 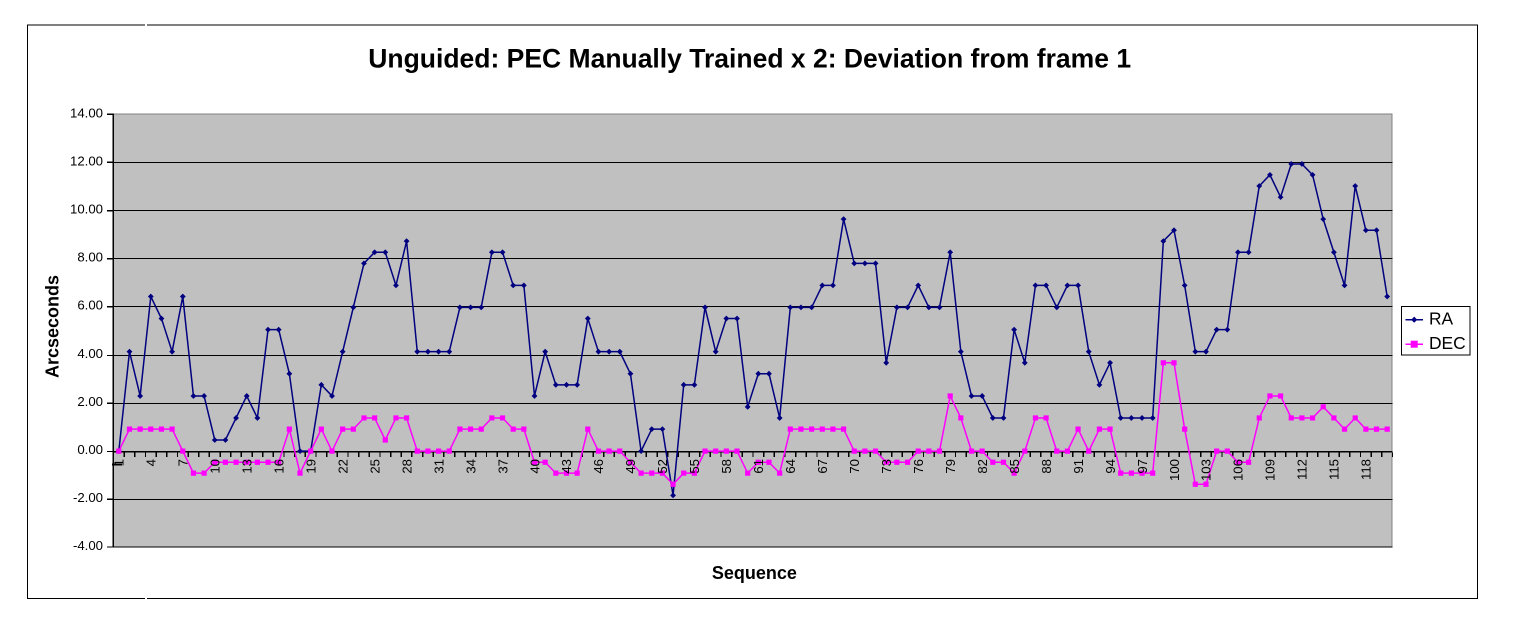 What do you see at coordinates (982, 466) in the screenshot?
I see `svg-text: 82` at bounding box center [982, 466].